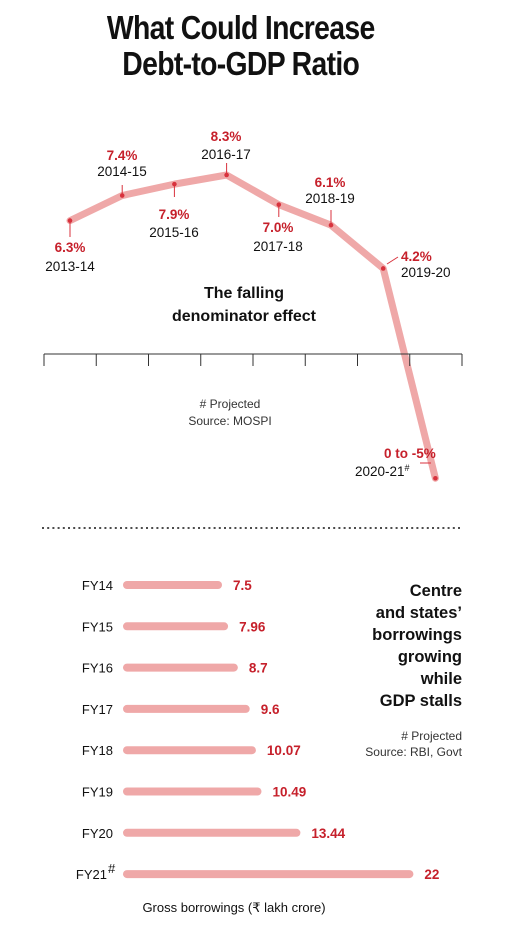  I want to click on bar-FY19, so click(192, 791).